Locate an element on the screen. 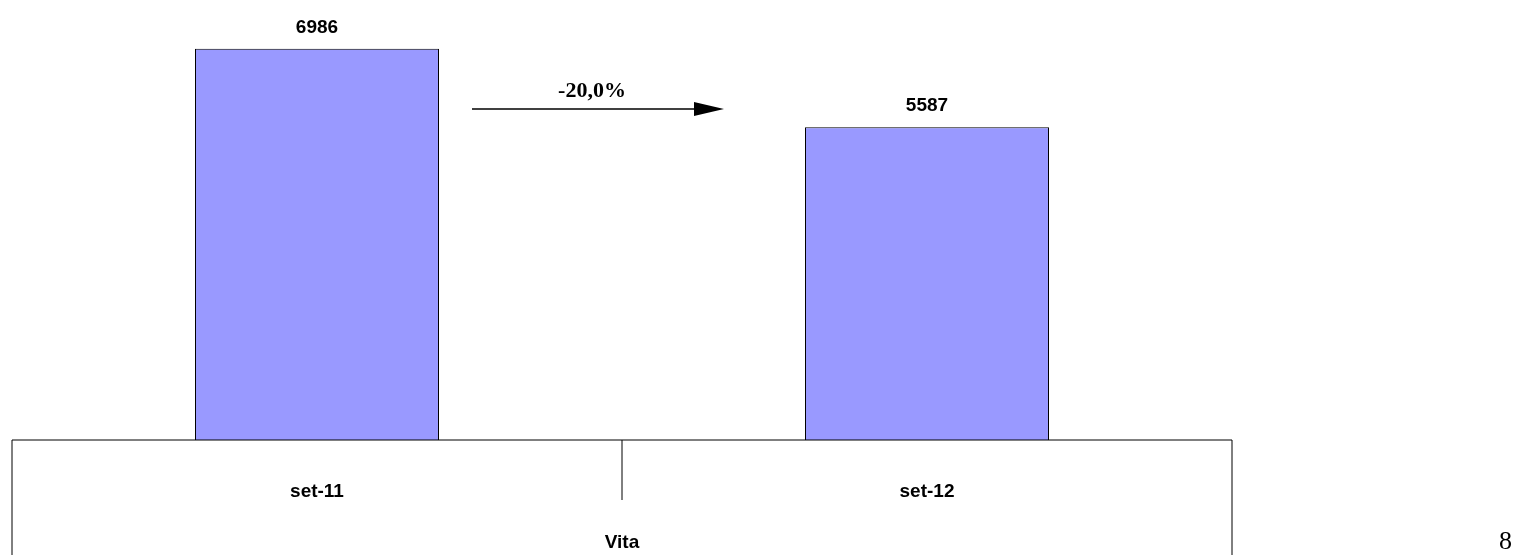 This screenshot has width=1524, height=557. annotation: -20,0% is located at coordinates (592, 89).